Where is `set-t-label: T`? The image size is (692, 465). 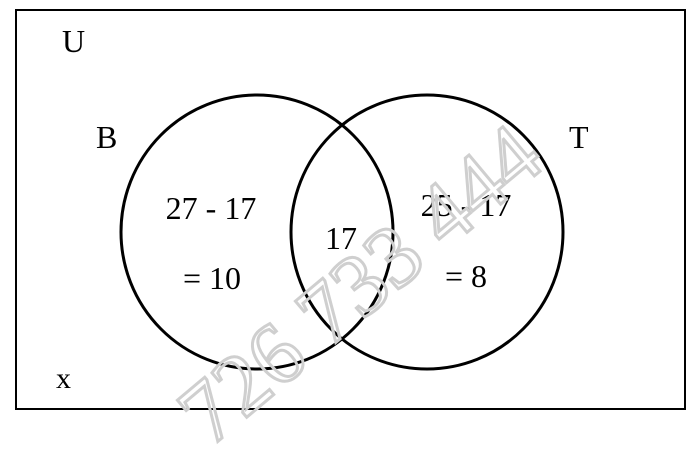
set-t-label: T is located at coordinates (579, 137).